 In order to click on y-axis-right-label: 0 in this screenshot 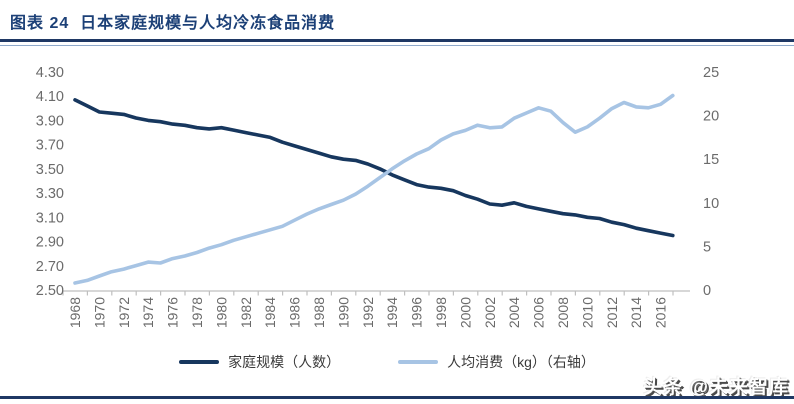, I will do `click(707, 291)`.